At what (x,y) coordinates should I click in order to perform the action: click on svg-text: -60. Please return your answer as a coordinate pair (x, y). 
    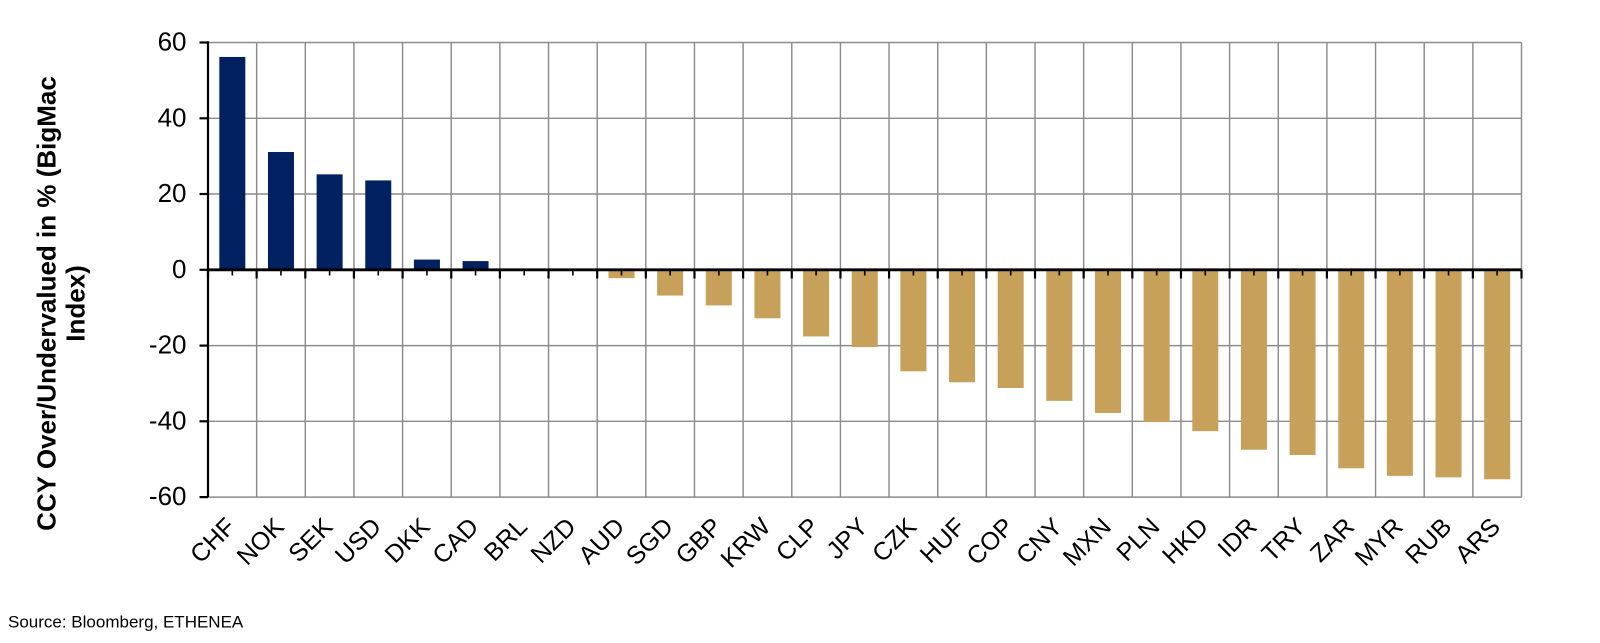
    Looking at the image, I should click on (168, 496).